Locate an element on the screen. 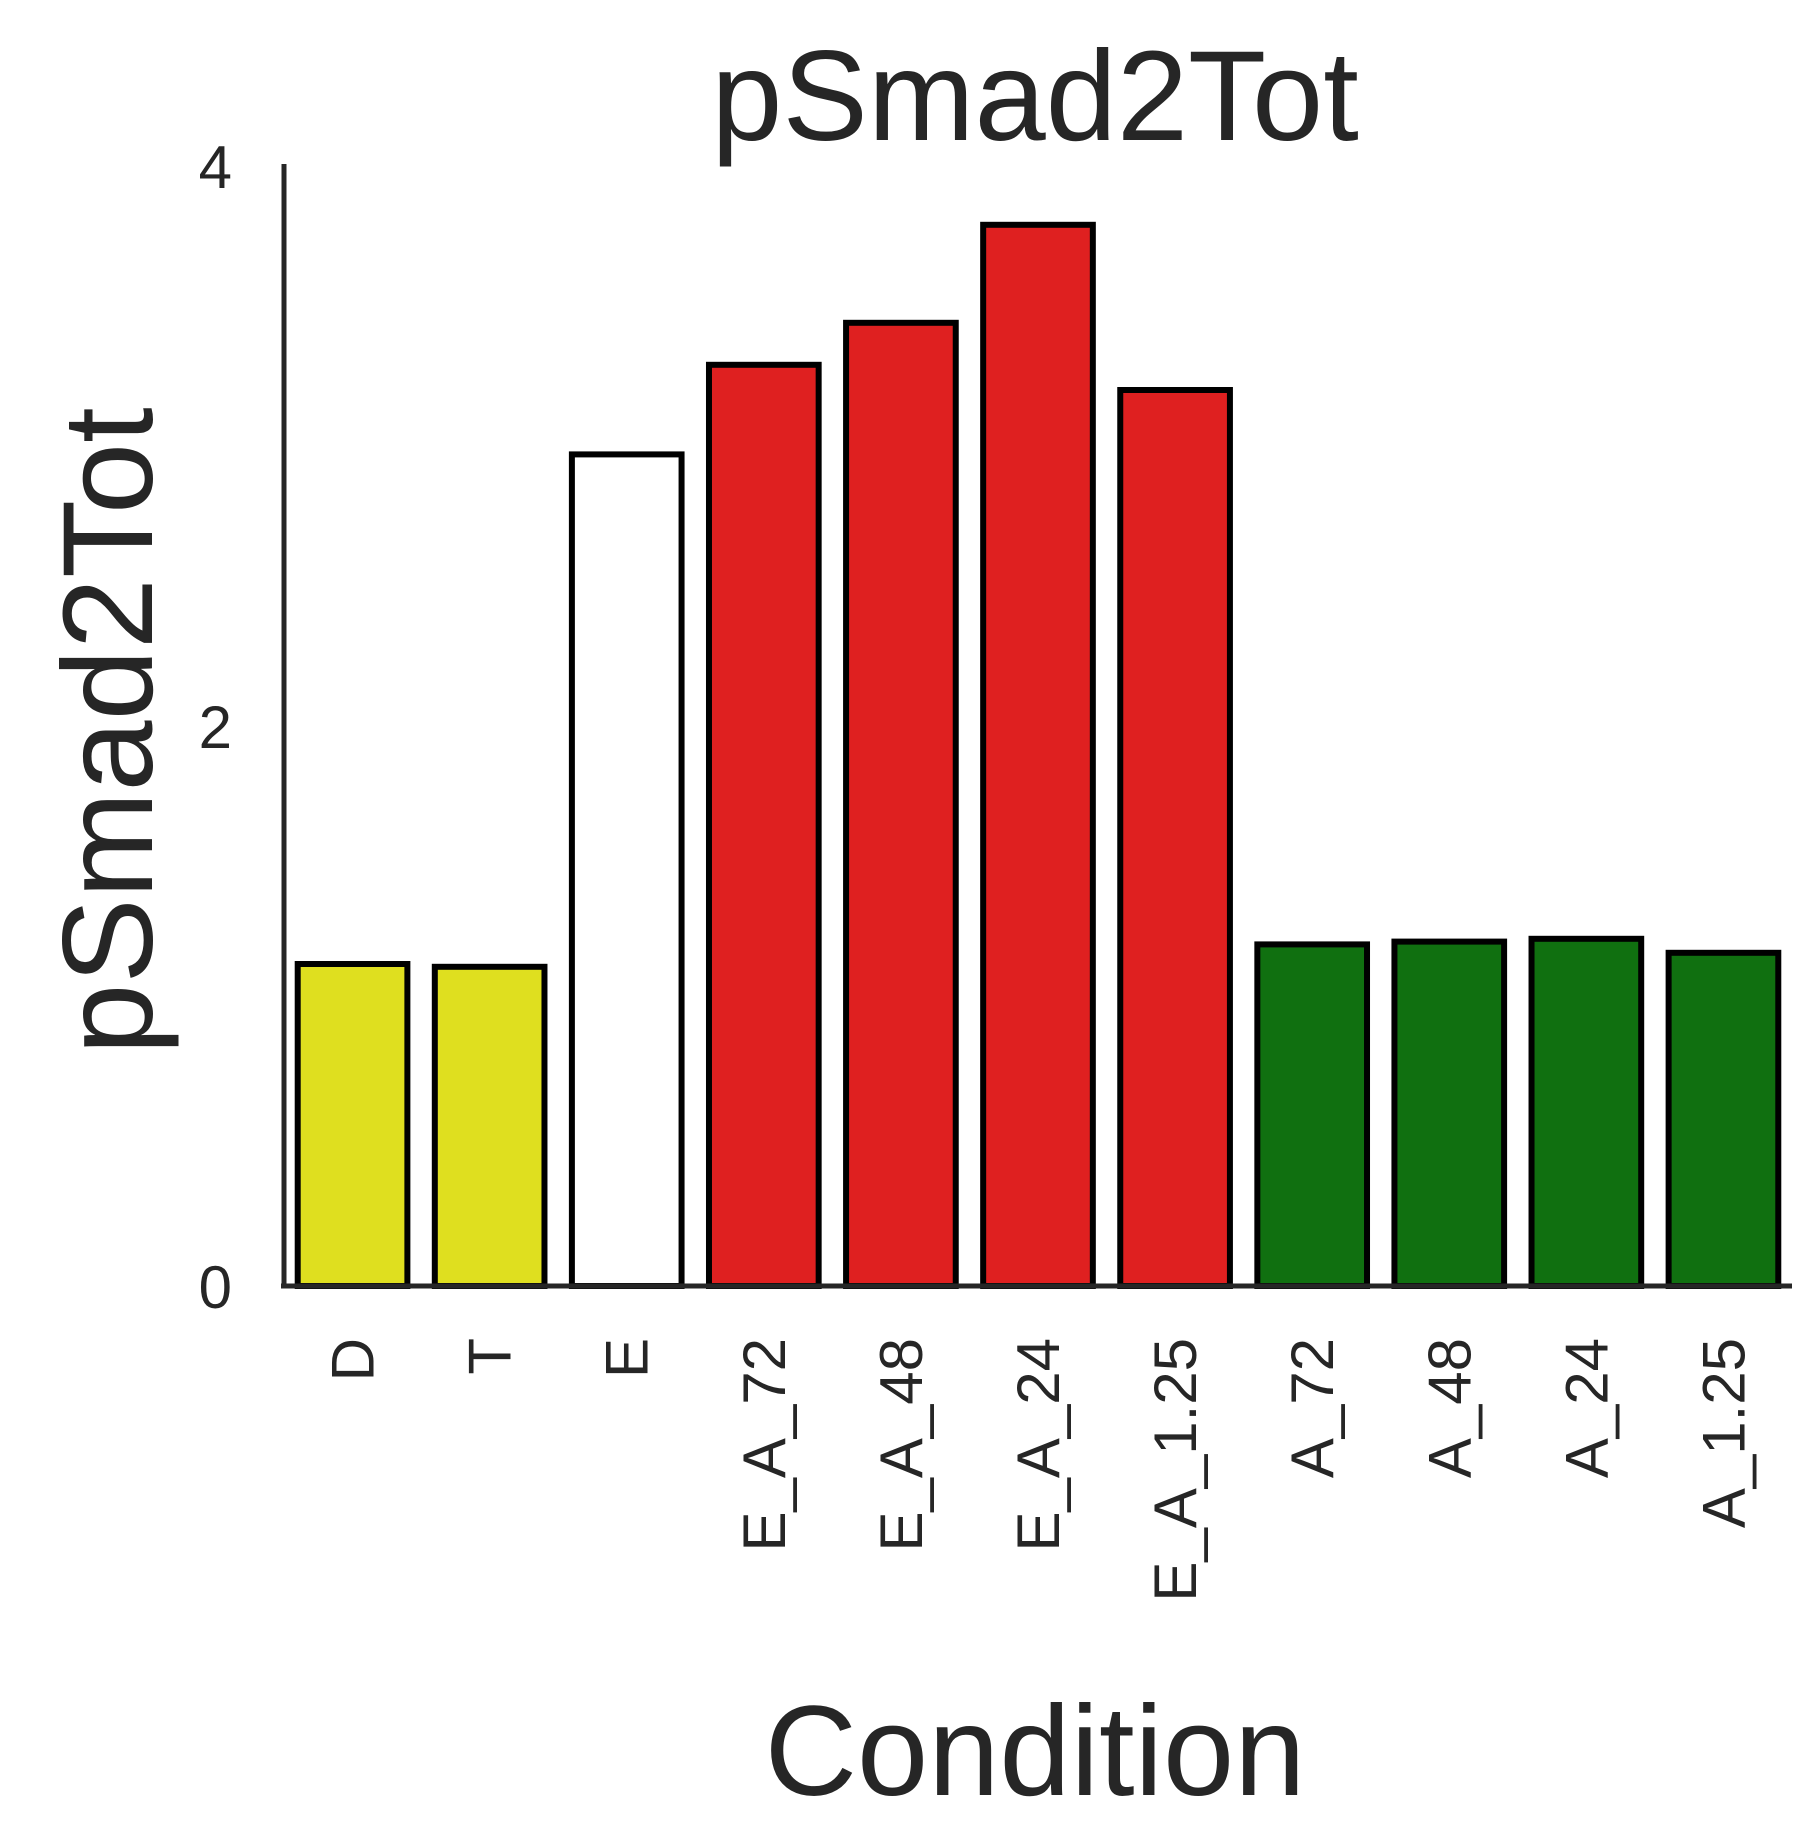  x-tick-label: A_1.25 is located at coordinates (1723, 1433).